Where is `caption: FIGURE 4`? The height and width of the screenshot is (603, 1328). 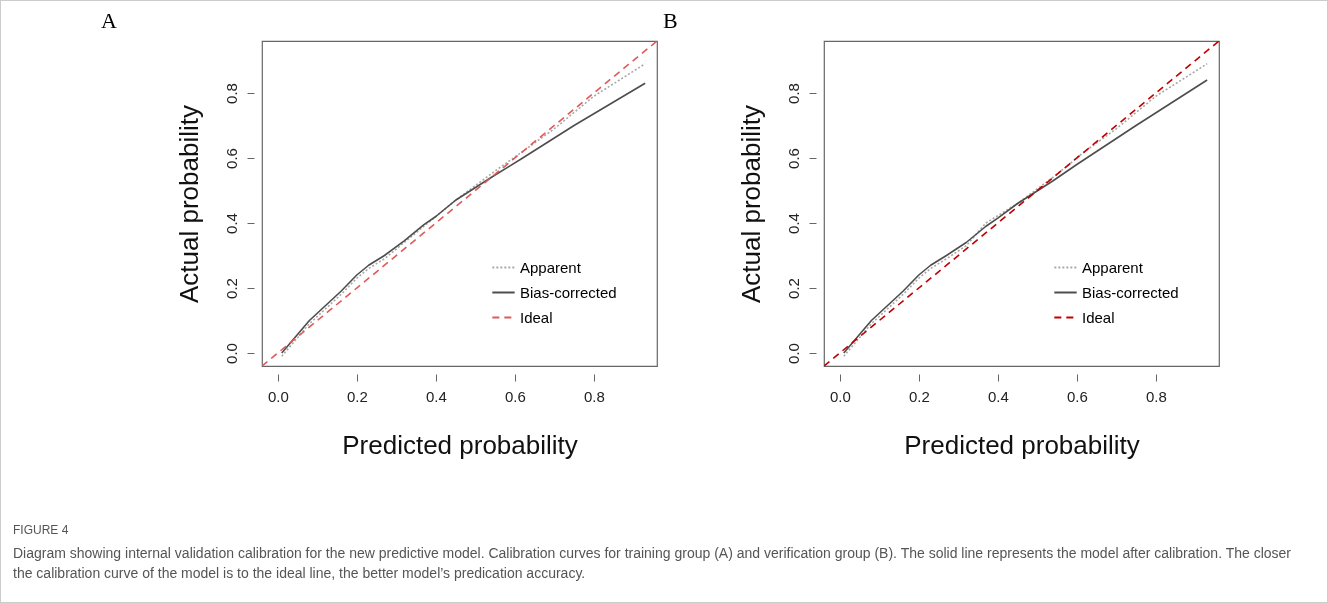 caption: FIGURE 4 is located at coordinates (41, 530).